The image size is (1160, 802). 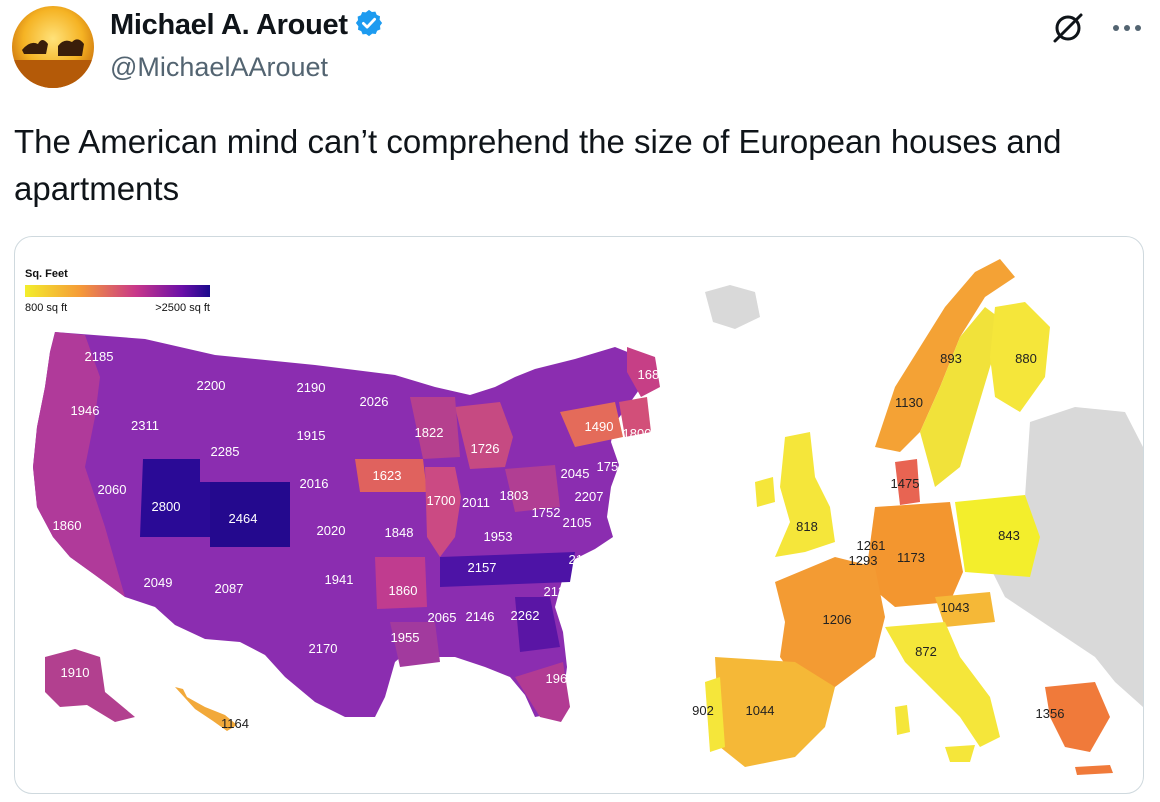 I want to click on us-value-label: 1953, so click(x=498, y=536).